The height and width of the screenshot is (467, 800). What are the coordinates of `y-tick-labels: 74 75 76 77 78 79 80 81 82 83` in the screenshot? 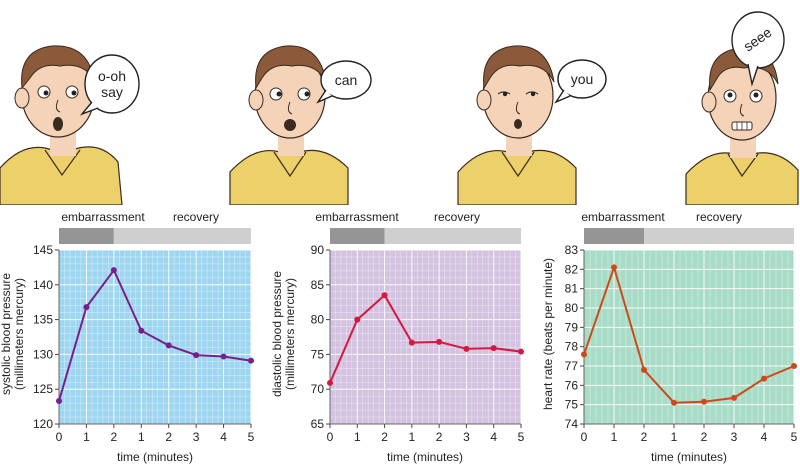 It's located at (574, 337).